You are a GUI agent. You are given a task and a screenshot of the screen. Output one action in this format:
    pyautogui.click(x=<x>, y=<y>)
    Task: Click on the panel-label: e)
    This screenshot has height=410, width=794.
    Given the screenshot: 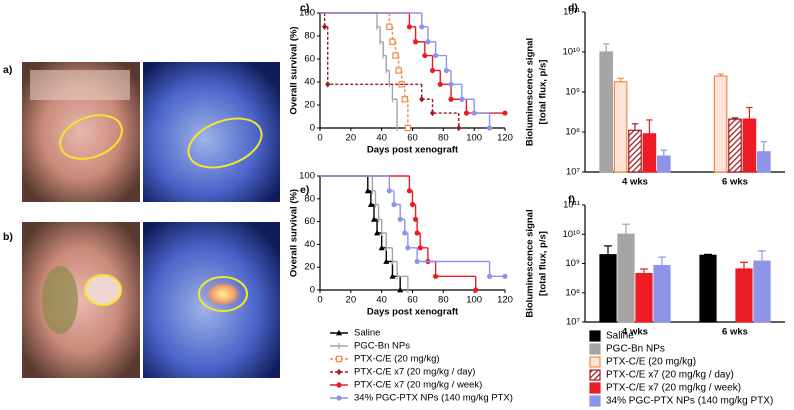 What is the action you would take?
    pyautogui.click(x=304, y=190)
    